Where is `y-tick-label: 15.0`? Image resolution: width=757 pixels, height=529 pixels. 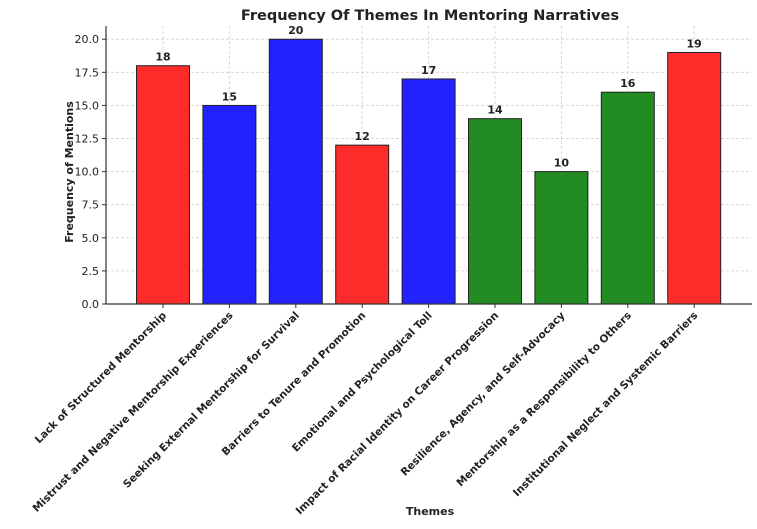 y-tick-label: 15.0 is located at coordinates (87, 105).